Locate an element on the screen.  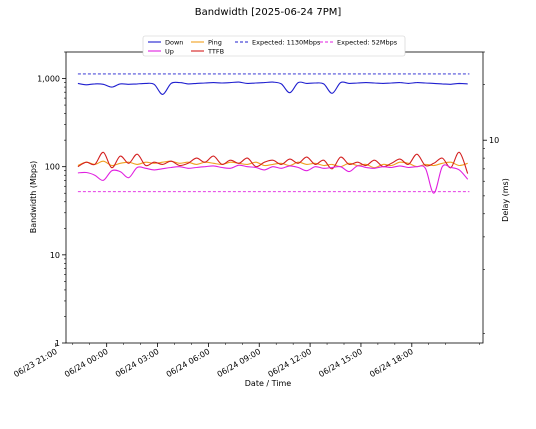
x-axis-label: Date / Time is located at coordinates (268, 383).